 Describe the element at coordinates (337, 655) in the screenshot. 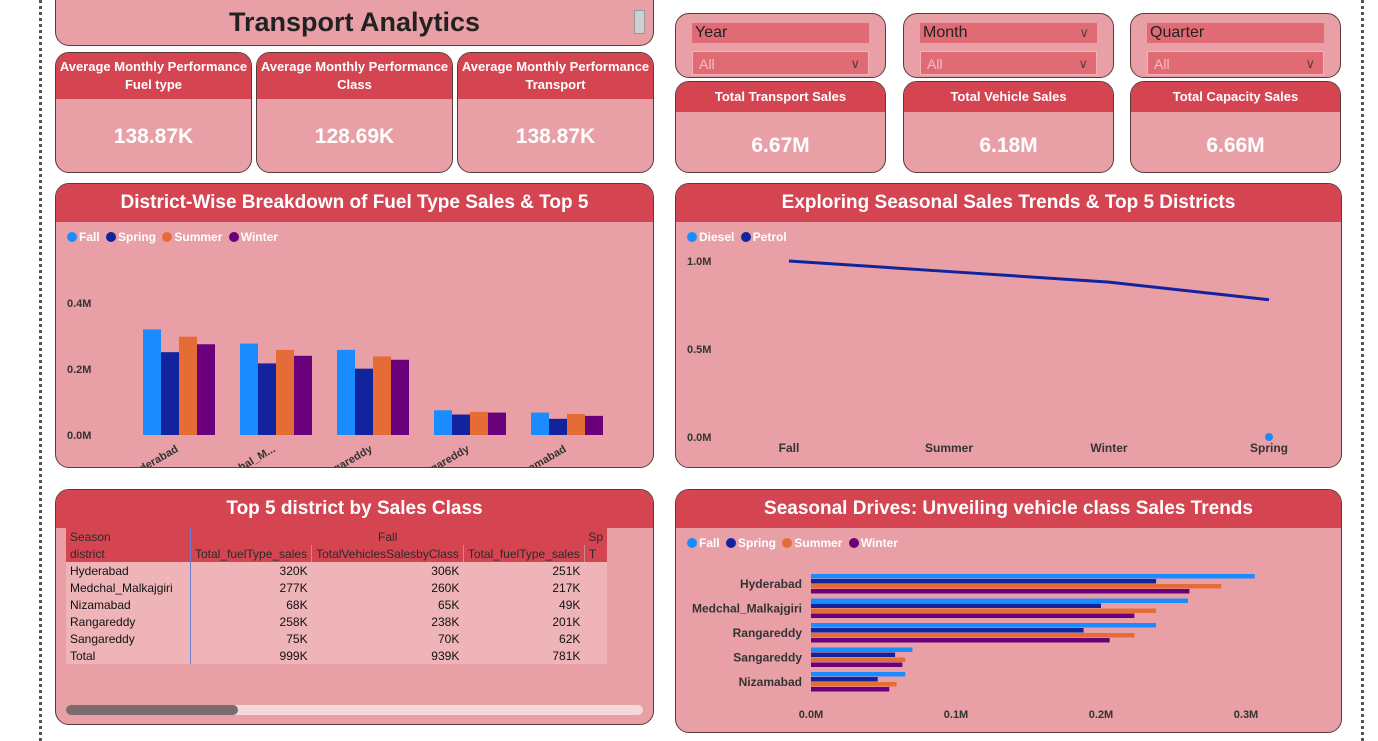

I see `total-row: Total 999K 939K 781K` at that location.